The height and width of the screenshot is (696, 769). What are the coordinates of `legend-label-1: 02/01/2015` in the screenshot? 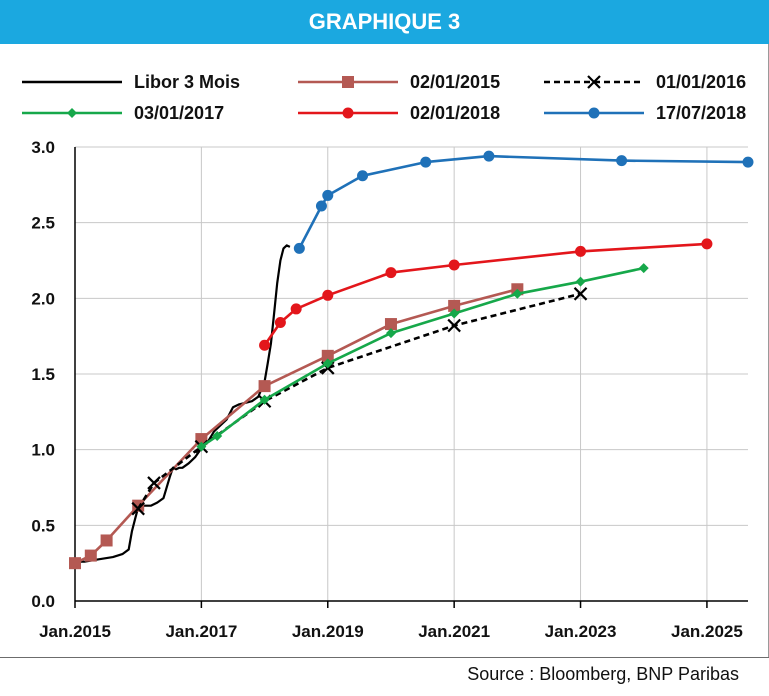 It's located at (455, 82).